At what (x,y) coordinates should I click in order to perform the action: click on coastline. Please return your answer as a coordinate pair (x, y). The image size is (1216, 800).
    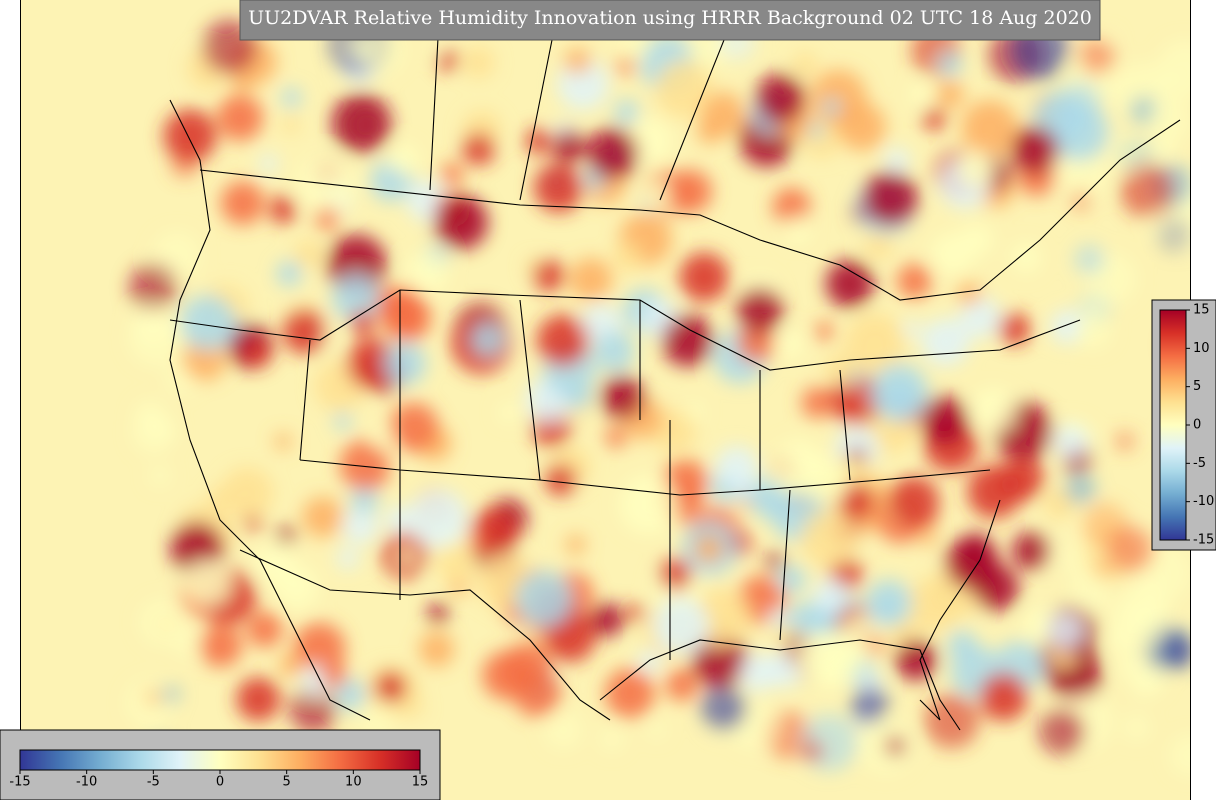
    Looking at the image, I should click on (270, 410).